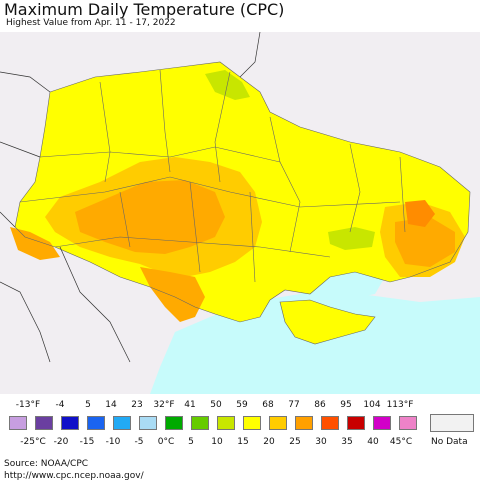 The image size is (480, 485). I want to click on orange-zone-central, so click(150, 217).